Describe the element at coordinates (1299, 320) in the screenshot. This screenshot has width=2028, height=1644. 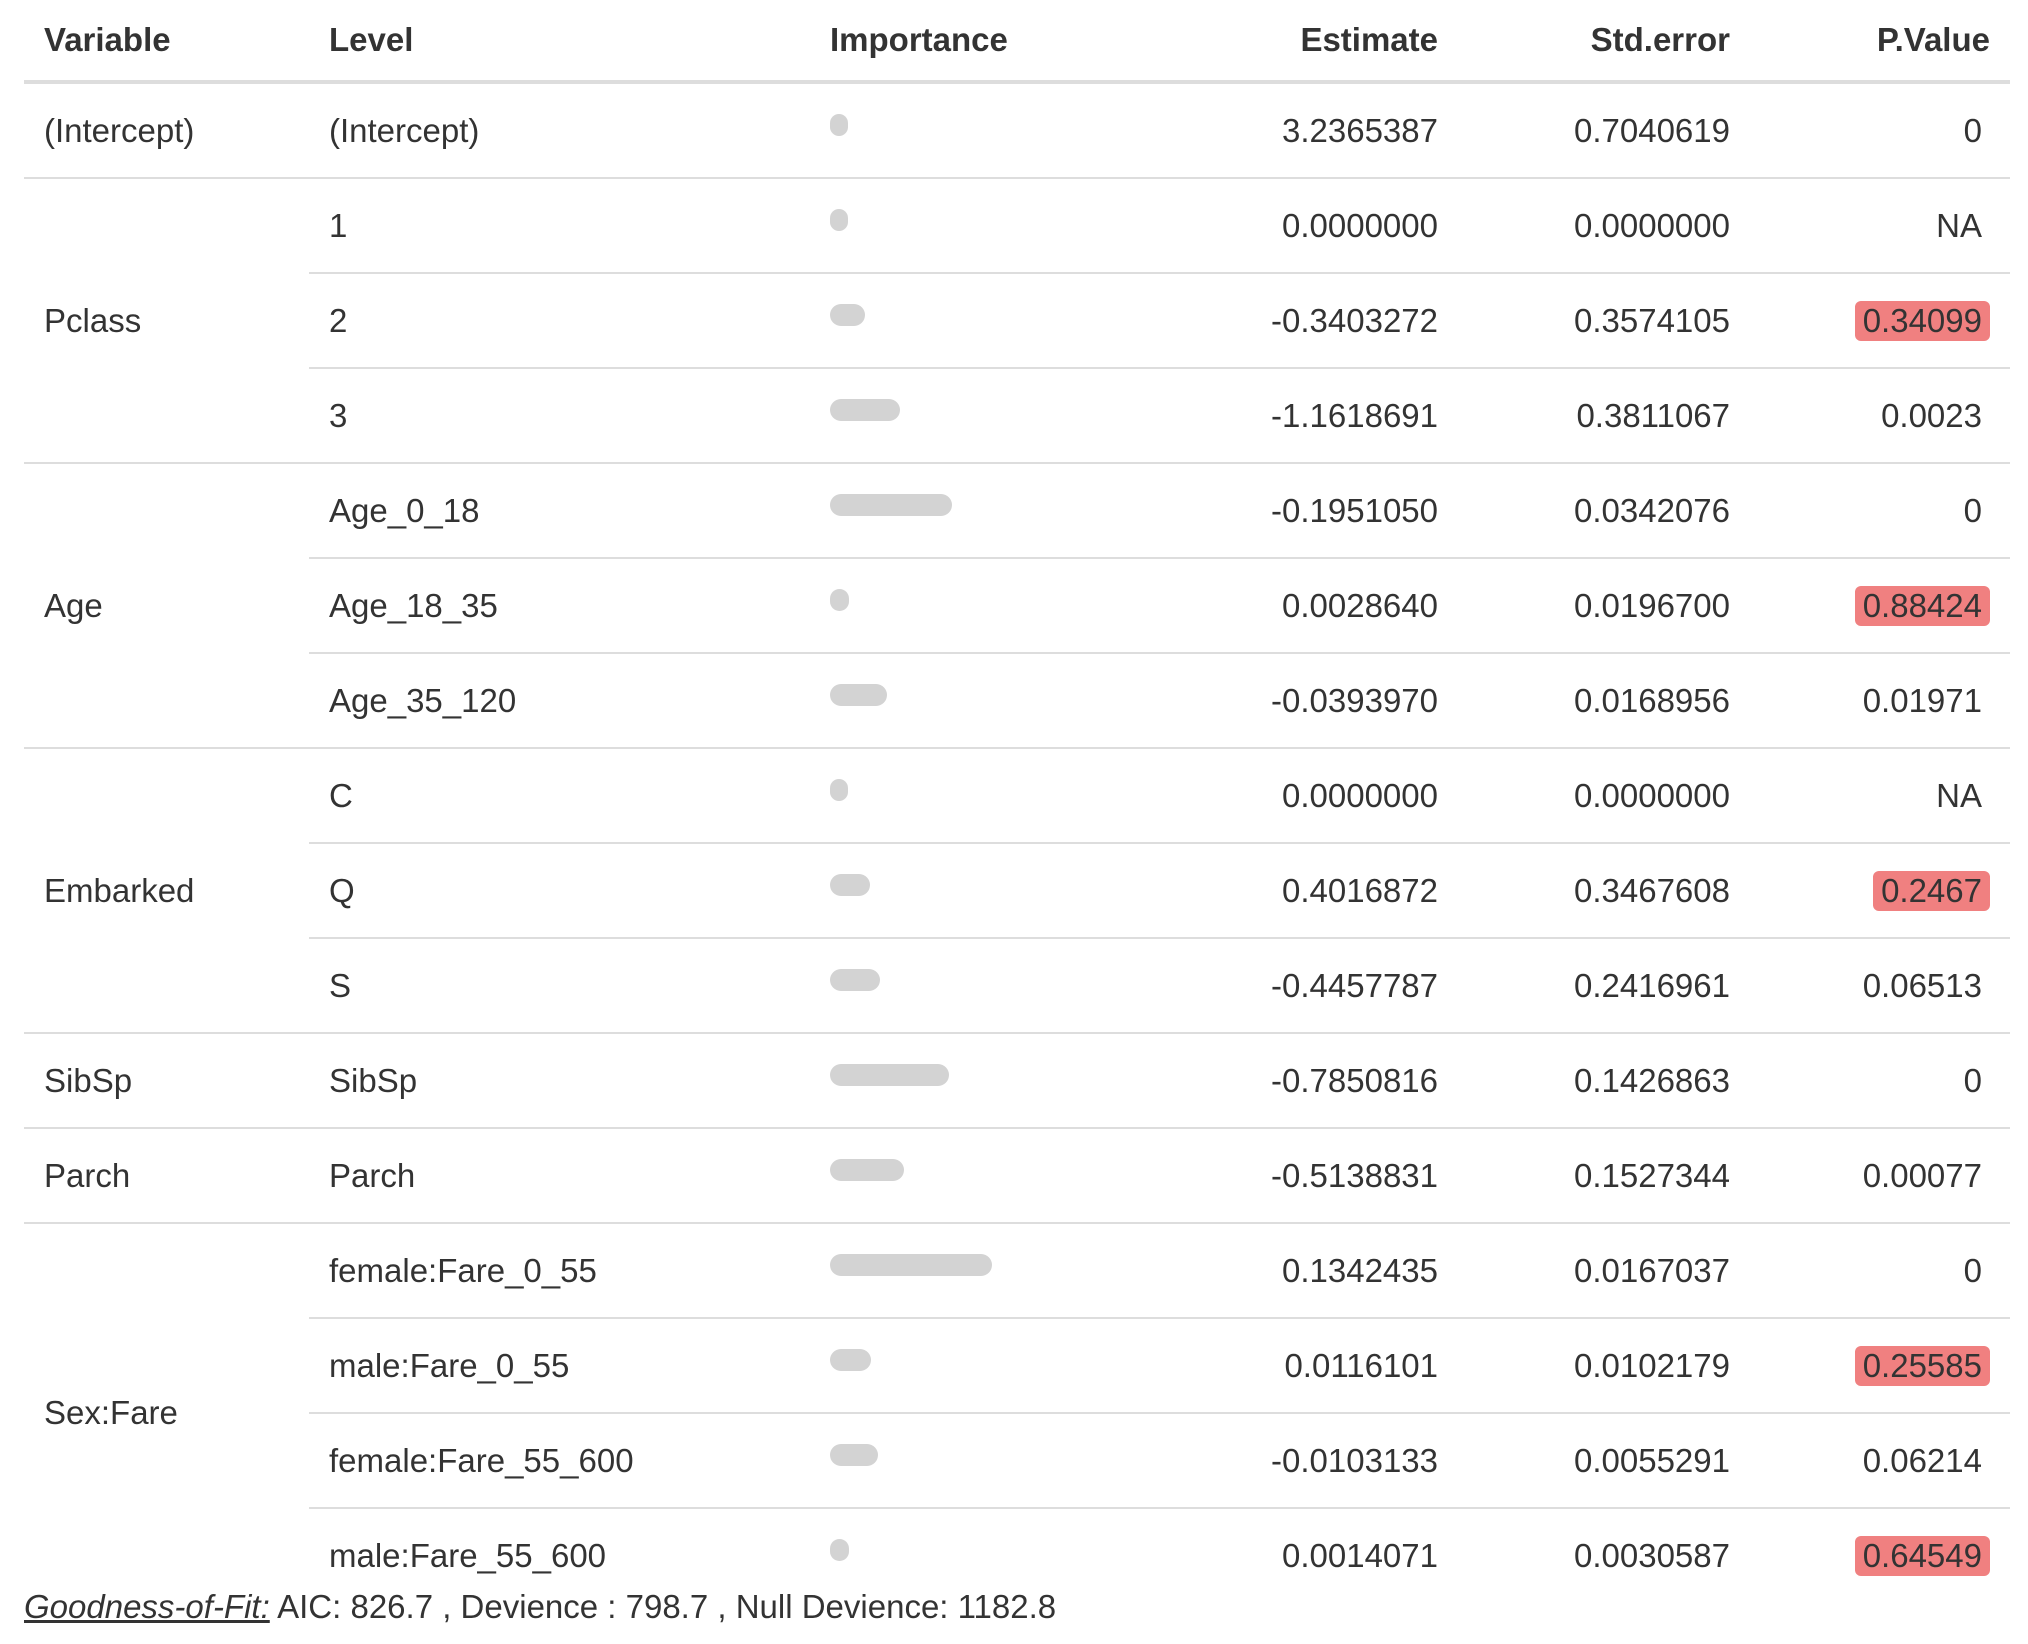
I see `cell-estimate: -0.3403272` at that location.